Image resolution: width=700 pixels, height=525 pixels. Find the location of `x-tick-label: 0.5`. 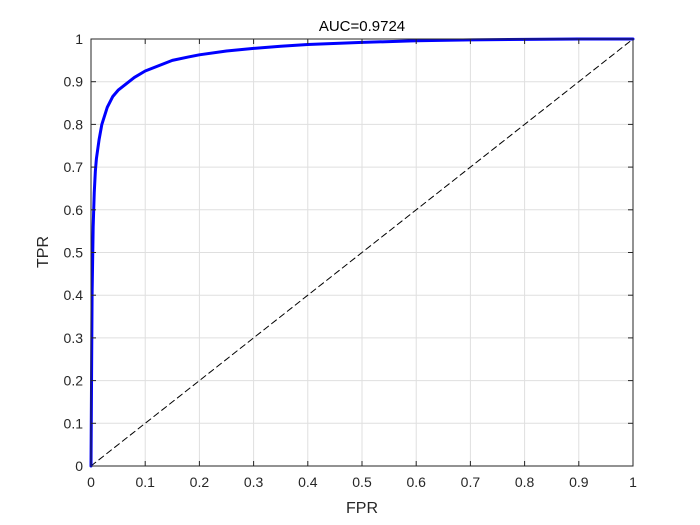

x-tick-label: 0.5 is located at coordinates (362, 482).